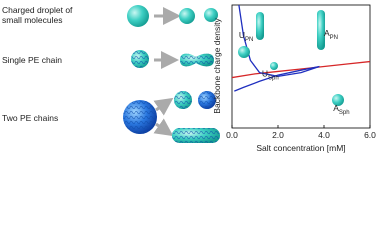 Image resolution: width=378 pixels, height=240 pixels. I want to click on x-tick-label: 6.0, so click(370, 135).